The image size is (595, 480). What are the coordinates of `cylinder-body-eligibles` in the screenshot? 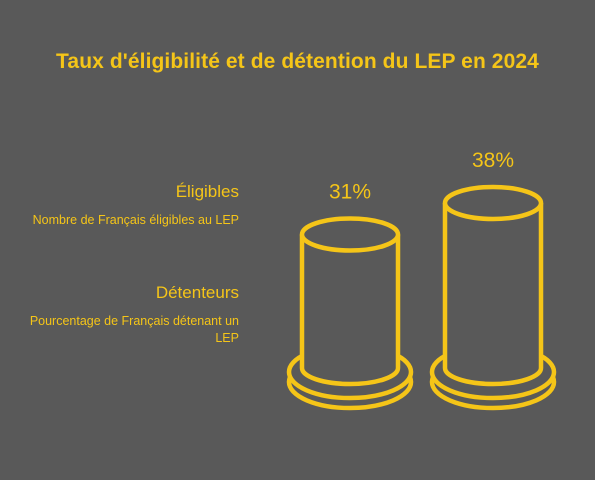 It's located at (350, 310).